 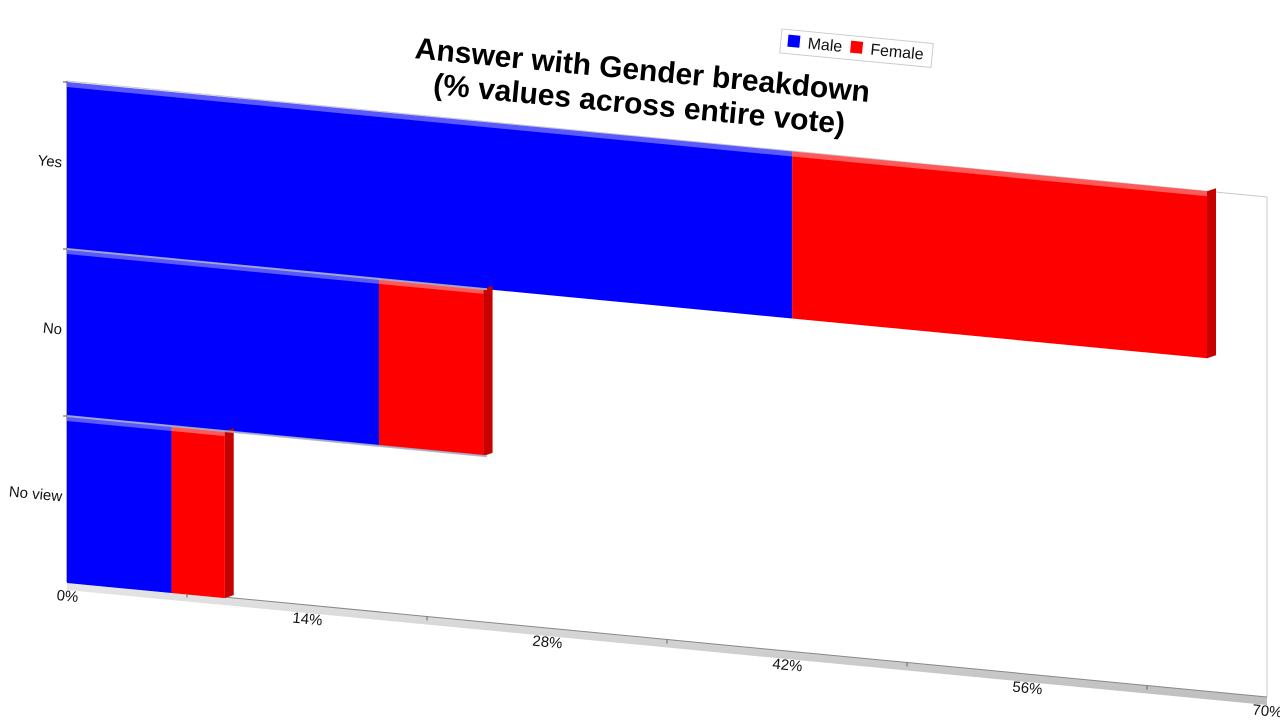 I want to click on legend-swatch-female, so click(x=857, y=47).